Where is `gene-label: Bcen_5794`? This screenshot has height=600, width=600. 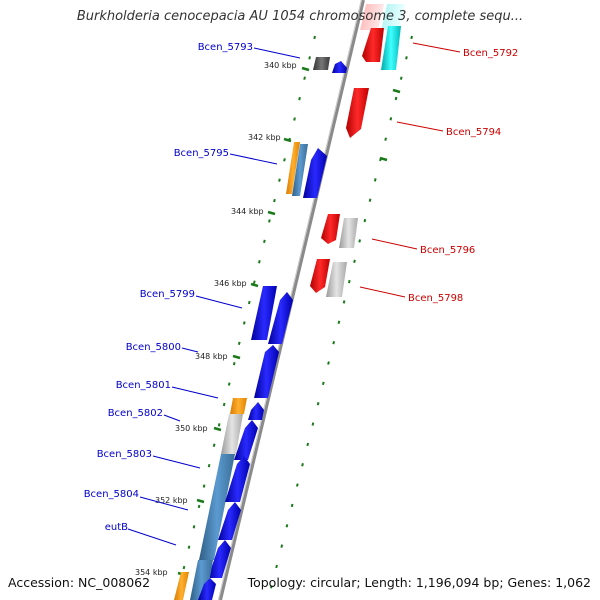 gene-label: Bcen_5794 is located at coordinates (473, 132).